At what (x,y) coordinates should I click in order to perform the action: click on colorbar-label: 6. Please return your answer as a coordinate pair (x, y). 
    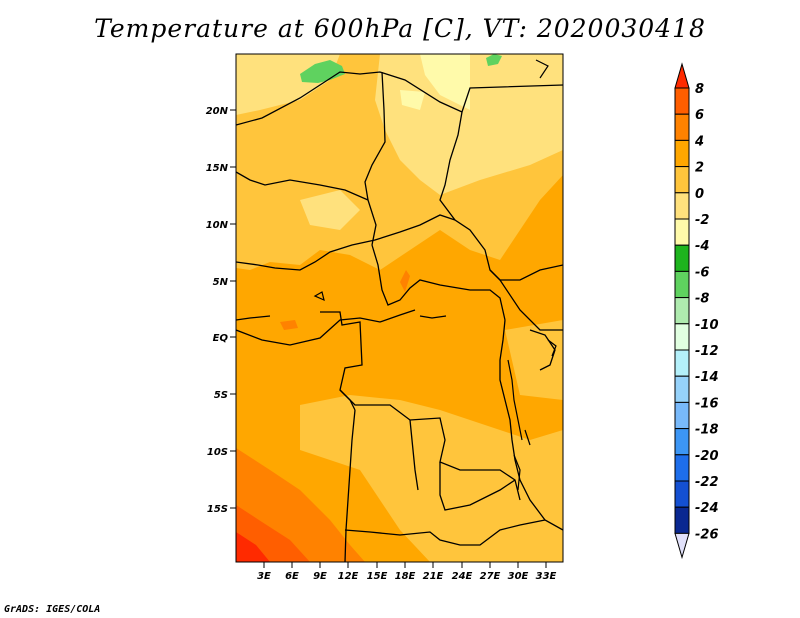
    Looking at the image, I should click on (699, 115).